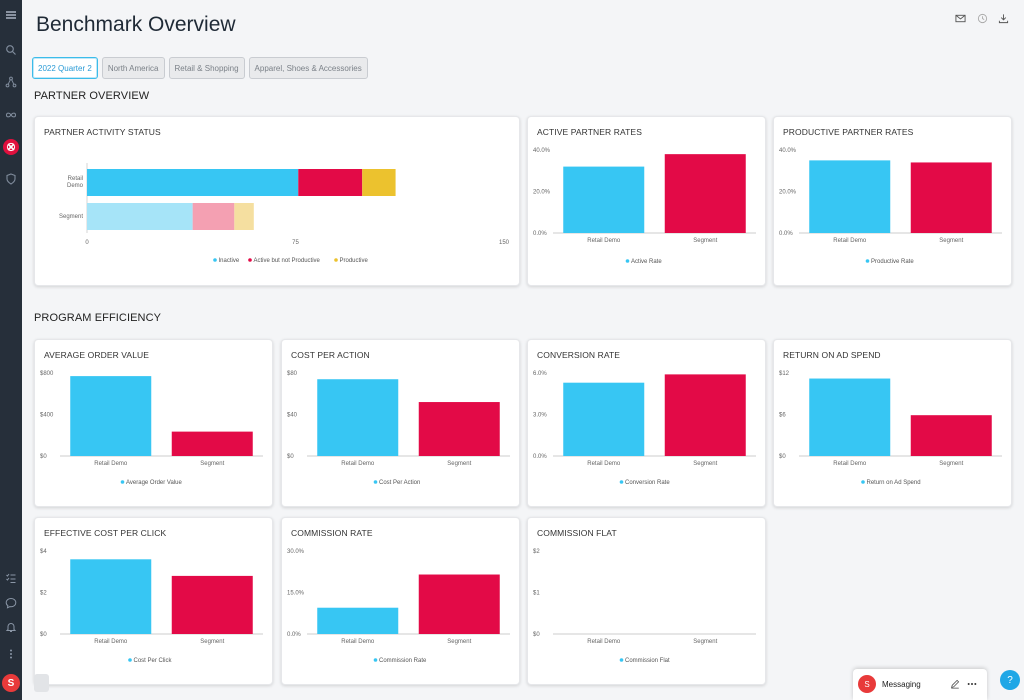 This screenshot has height=700, width=1024. Describe the element at coordinates (11, 115) in the screenshot. I see `infinity-icon` at that location.